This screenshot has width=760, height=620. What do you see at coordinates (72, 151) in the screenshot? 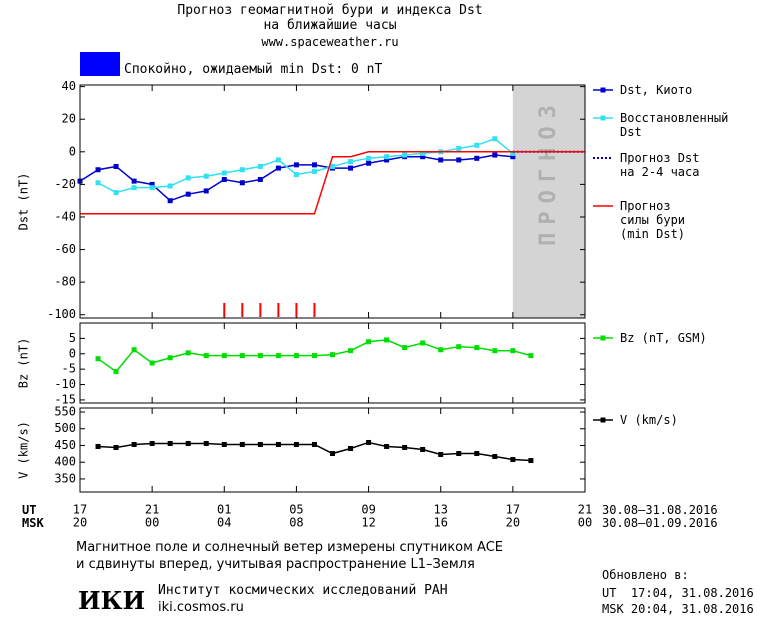
I see `y-tick-label: 0` at bounding box center [72, 151].